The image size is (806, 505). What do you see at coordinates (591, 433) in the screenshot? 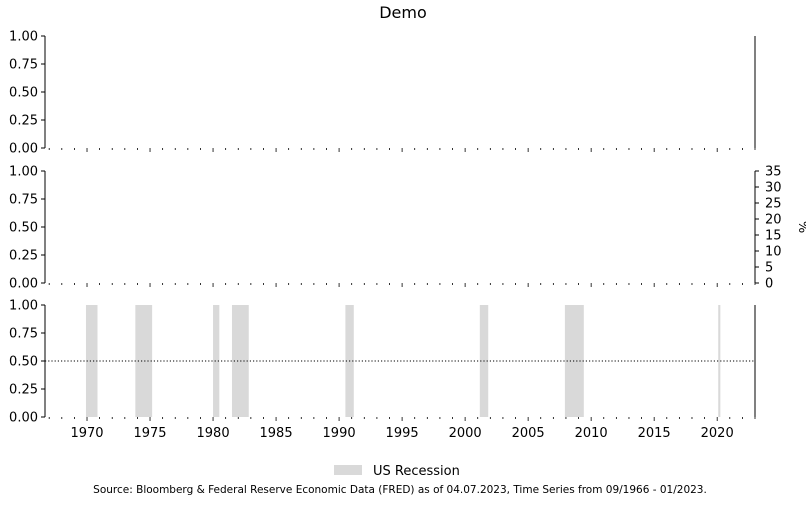
I see `x-tick-label: 2010` at bounding box center [591, 433].